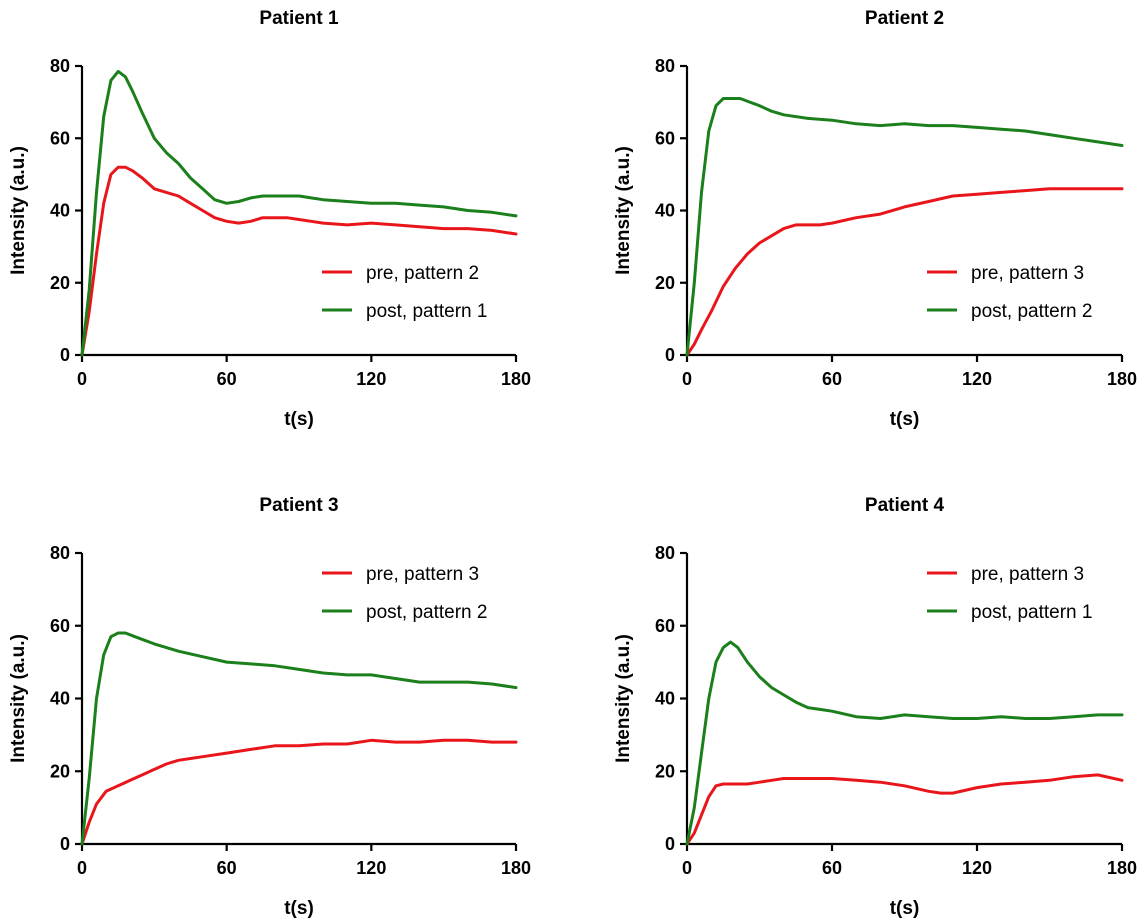 The width and height of the screenshot is (1146, 920). Describe the element at coordinates (905, 505) in the screenshot. I see `chart-title: Patient 4` at that location.